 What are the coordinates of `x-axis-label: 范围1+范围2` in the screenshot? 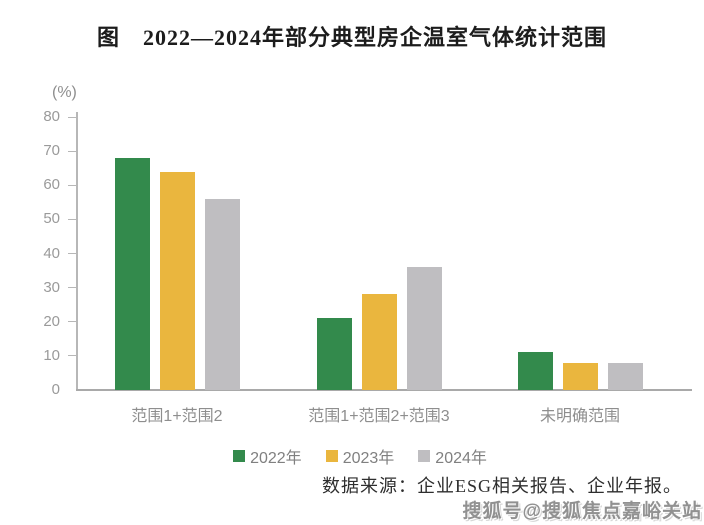 It's located at (177, 416).